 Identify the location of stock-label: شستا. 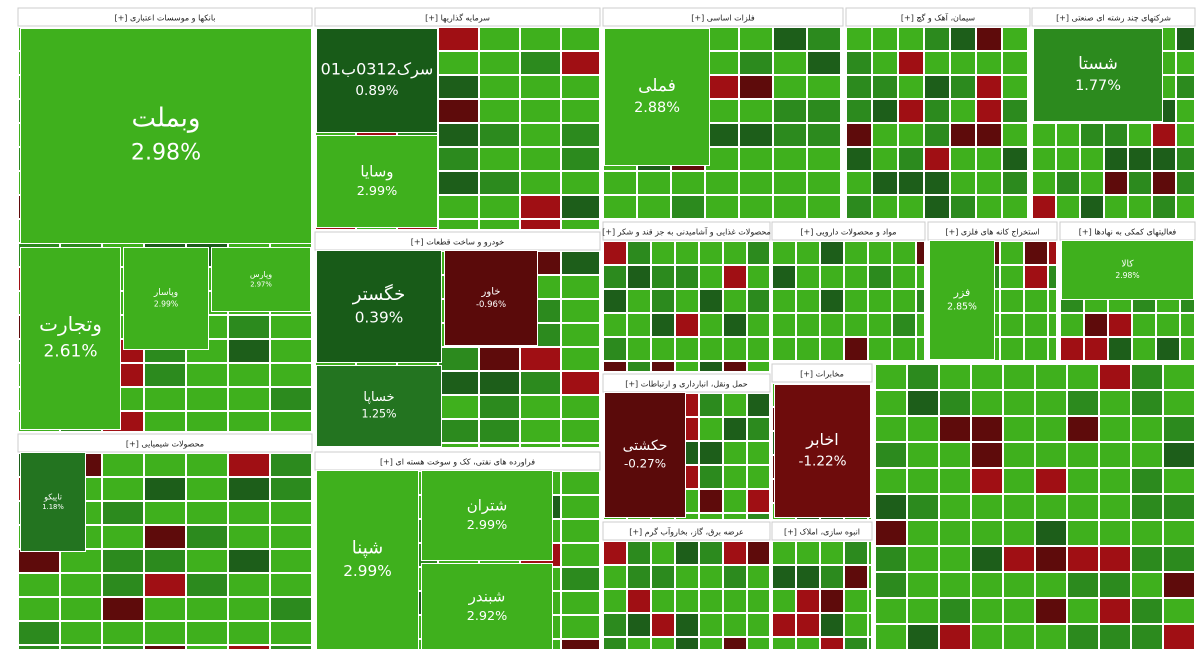
(1098, 64).